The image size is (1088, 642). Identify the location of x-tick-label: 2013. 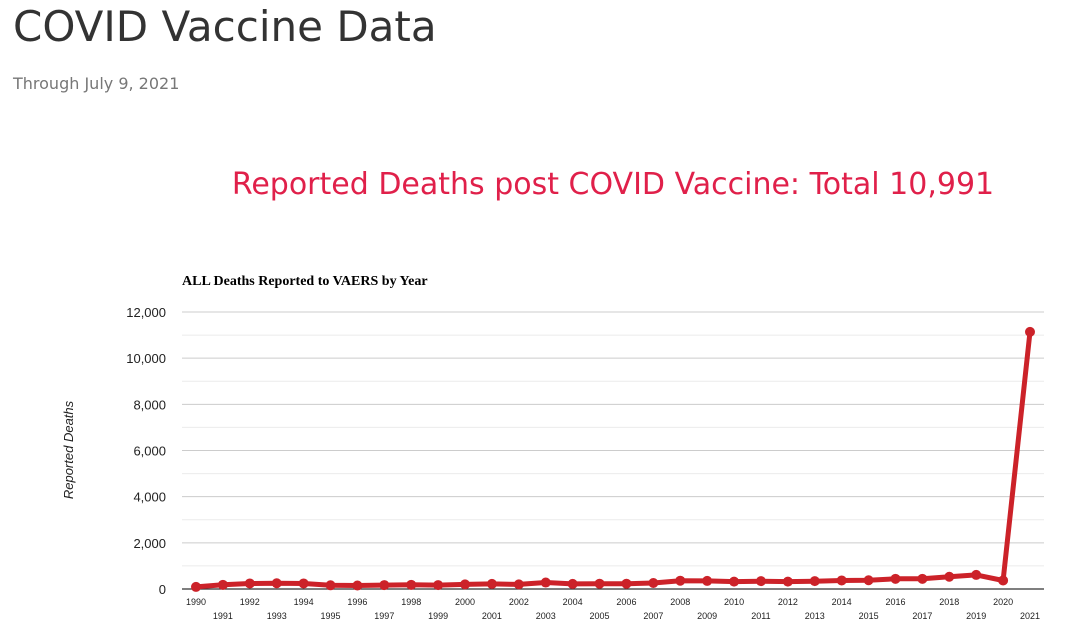
(815, 616).